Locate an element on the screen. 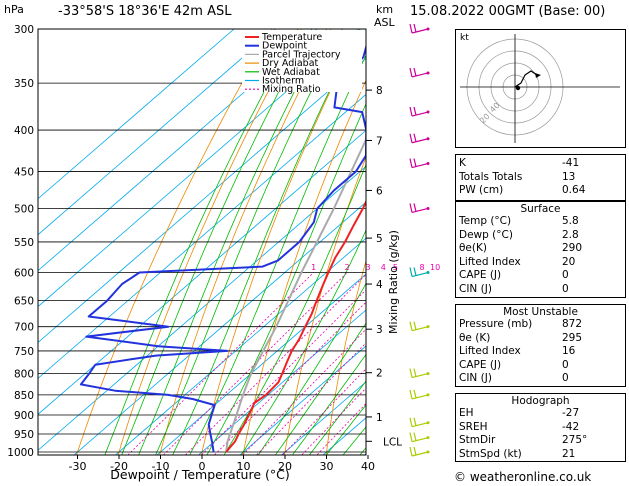 Image resolution: width=629 pixels, height=486 pixels. index-label: θe(K) is located at coordinates (473, 248).